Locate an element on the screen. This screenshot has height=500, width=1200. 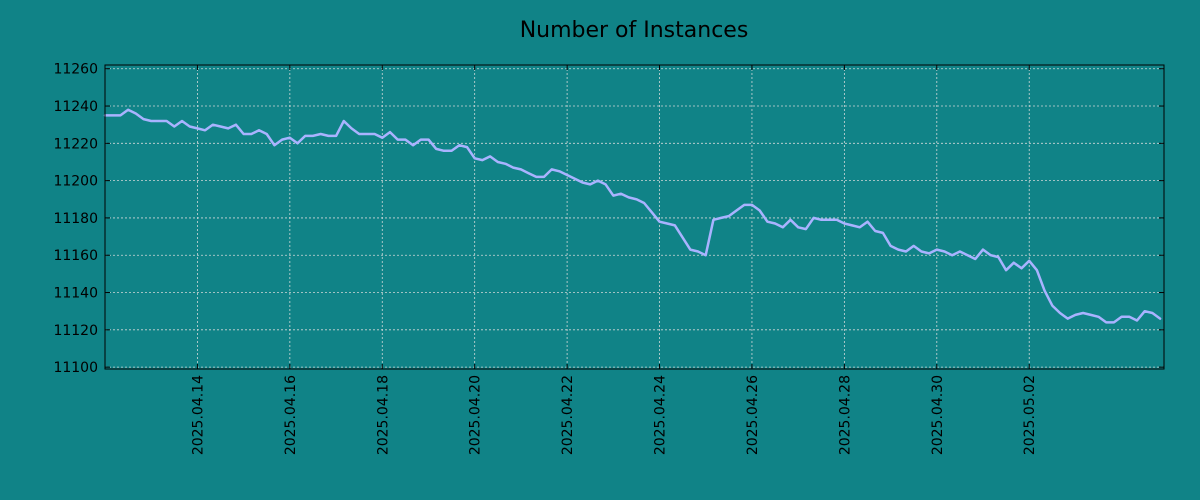
x-tick-label: 2025.04.24 is located at coordinates (661, 415).